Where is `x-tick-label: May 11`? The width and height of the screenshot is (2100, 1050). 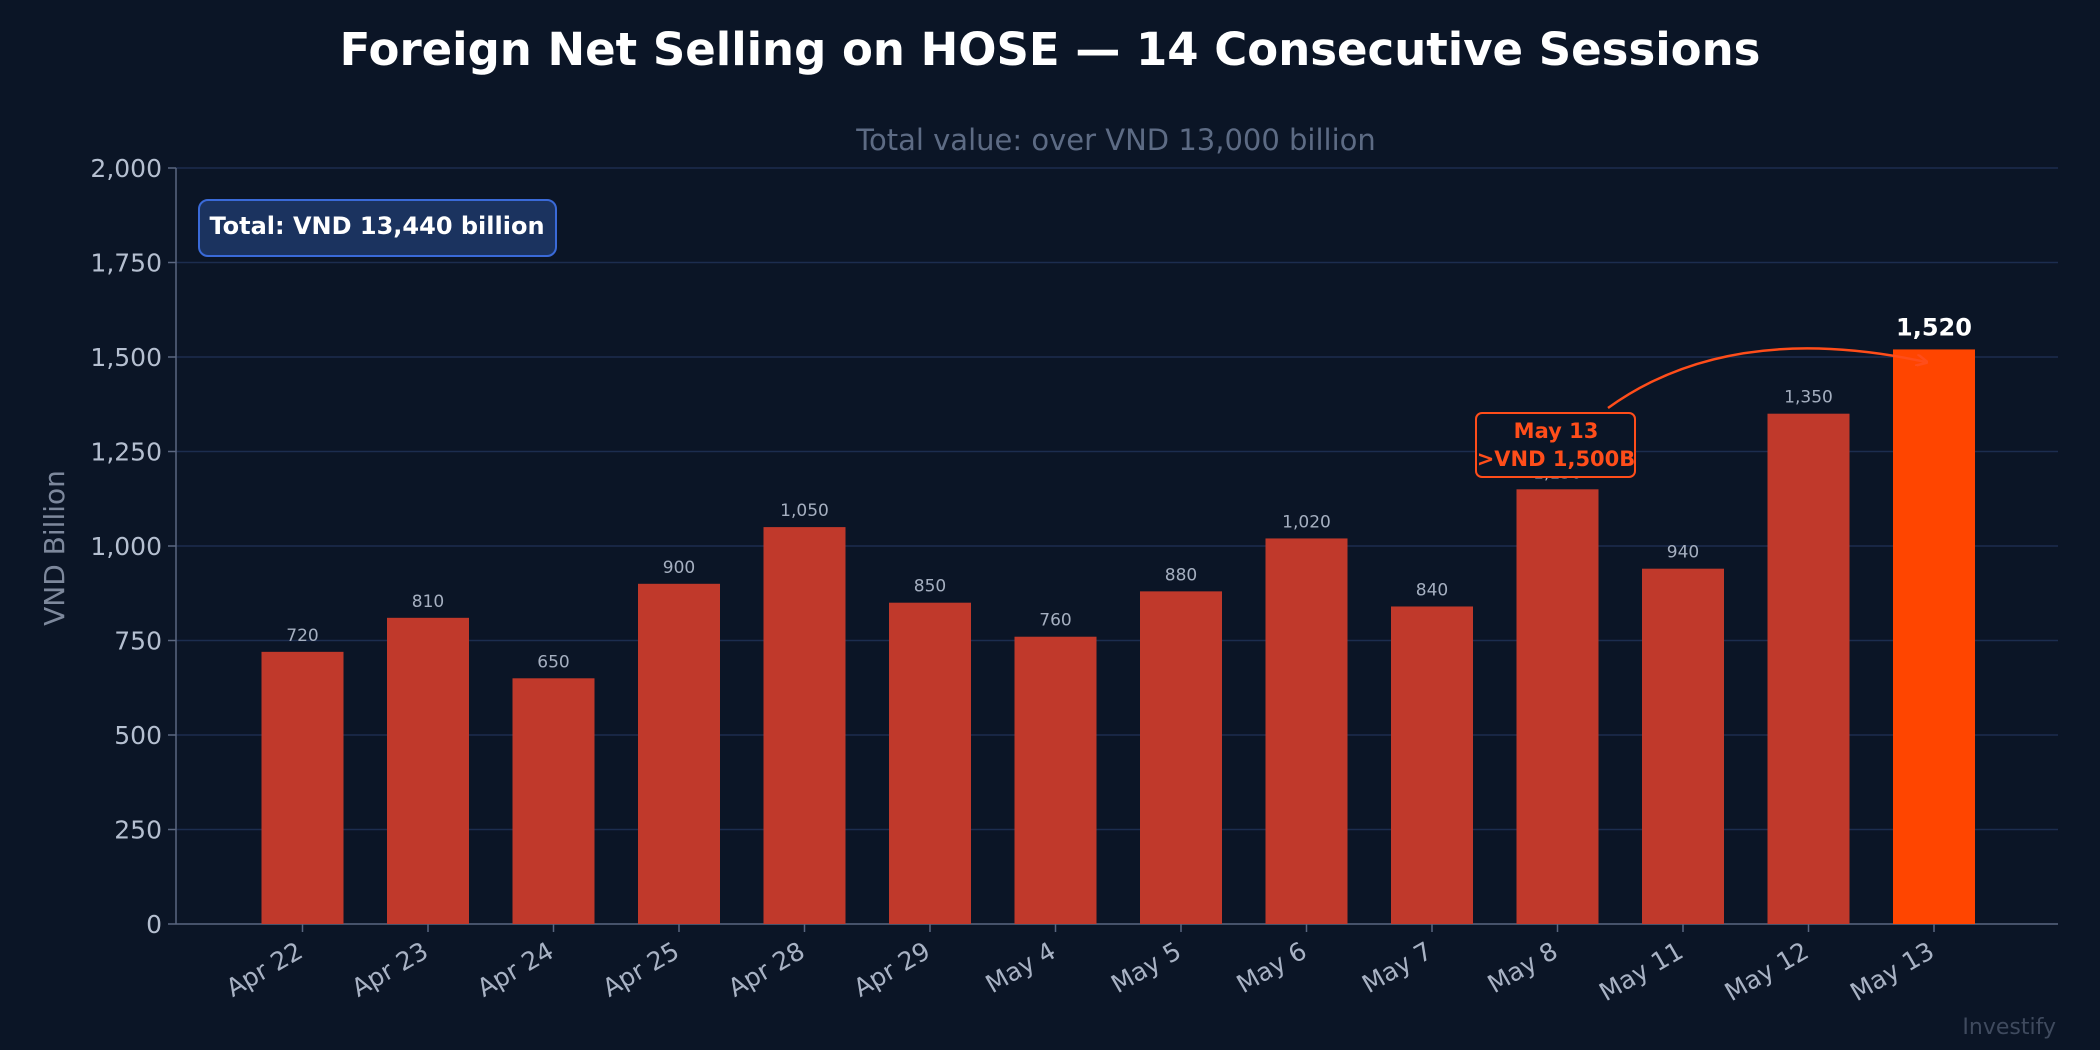
x-tick-label: May 11 is located at coordinates (1641, 971).